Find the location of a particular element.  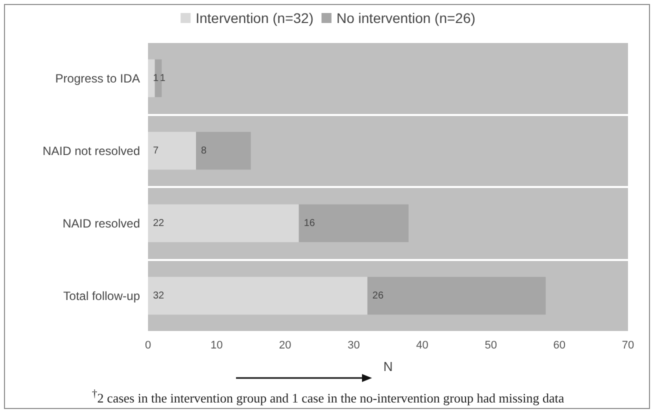

x-tick-label: 70 is located at coordinates (628, 346).